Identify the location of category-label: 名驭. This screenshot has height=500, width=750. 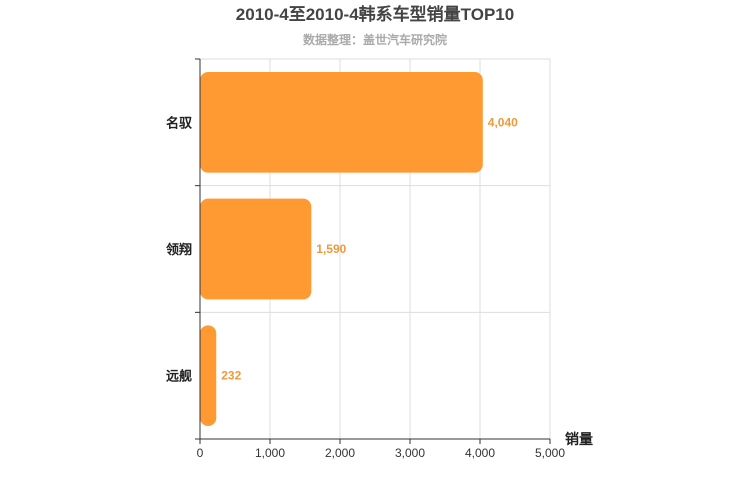
(179, 122).